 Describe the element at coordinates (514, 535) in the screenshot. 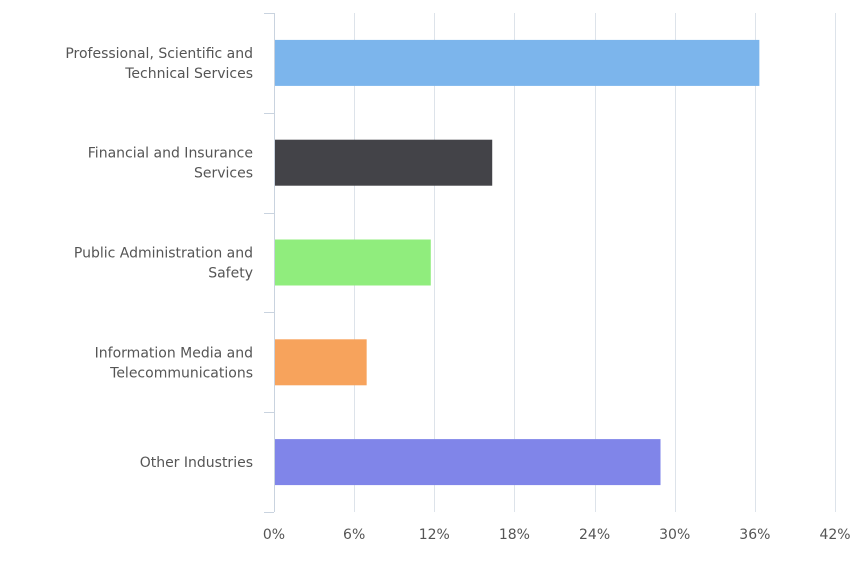

I see `x-tick-label: 18%` at that location.